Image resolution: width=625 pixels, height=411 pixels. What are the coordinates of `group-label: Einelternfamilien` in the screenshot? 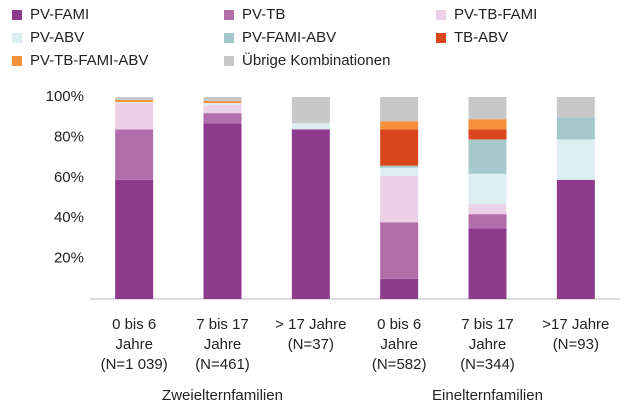 It's located at (487, 395).